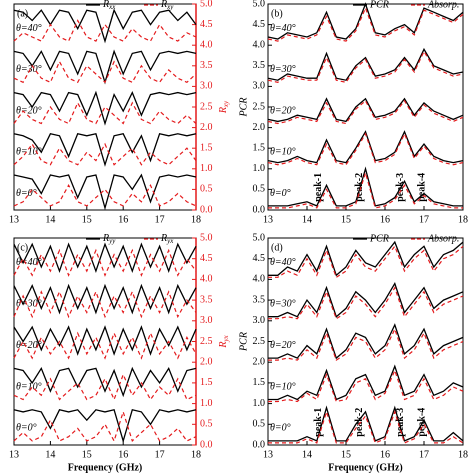 This screenshot has height=474, width=474. Describe the element at coordinates (277, 13) in the screenshot. I see `panel-label: (b)` at that location.